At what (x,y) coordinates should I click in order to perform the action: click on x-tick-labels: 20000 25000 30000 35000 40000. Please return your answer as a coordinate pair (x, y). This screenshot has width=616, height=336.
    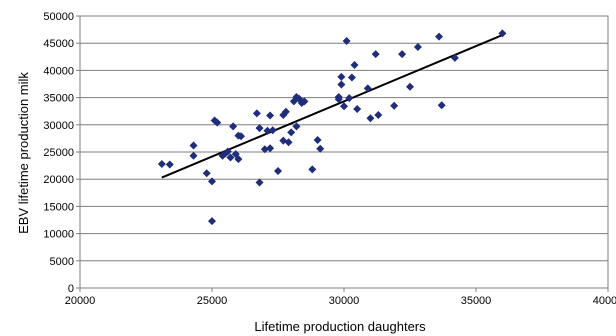
    Looking at the image, I should click on (340, 301).